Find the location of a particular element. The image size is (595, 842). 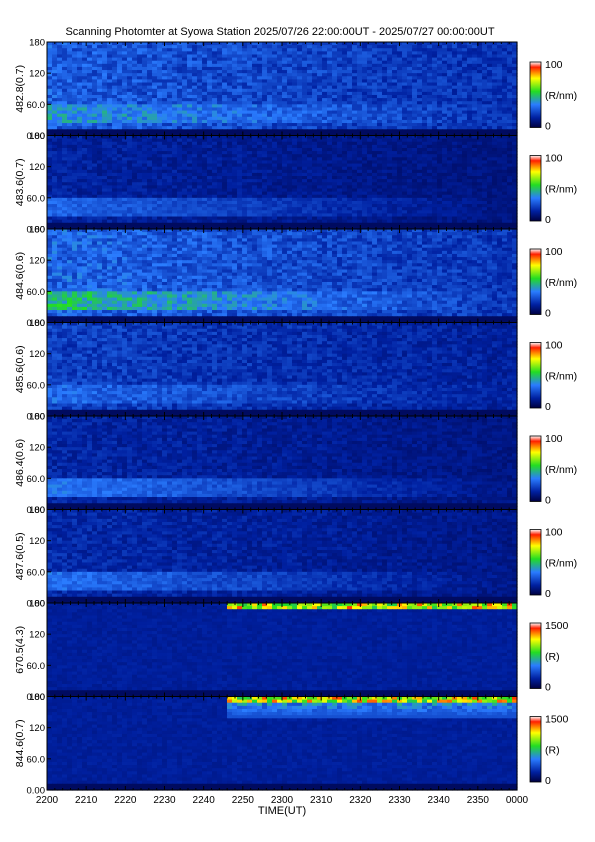

y-tick-label: 120 is located at coordinates (37, 74).